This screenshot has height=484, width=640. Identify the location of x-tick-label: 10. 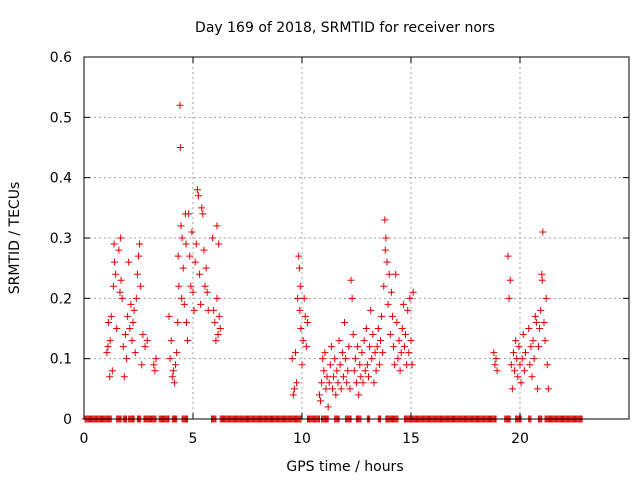
(302, 439).